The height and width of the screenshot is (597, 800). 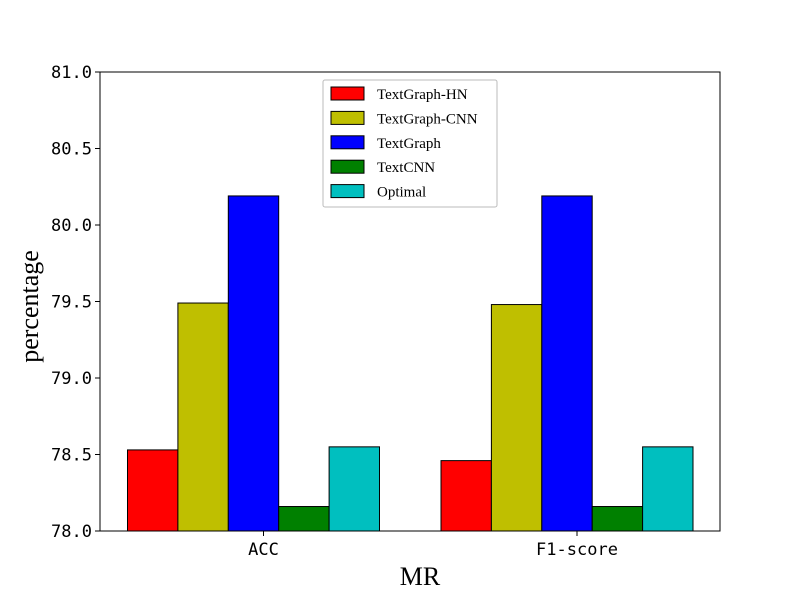 What do you see at coordinates (406, 168) in the screenshot?
I see `legend-label: TextCNN` at bounding box center [406, 168].